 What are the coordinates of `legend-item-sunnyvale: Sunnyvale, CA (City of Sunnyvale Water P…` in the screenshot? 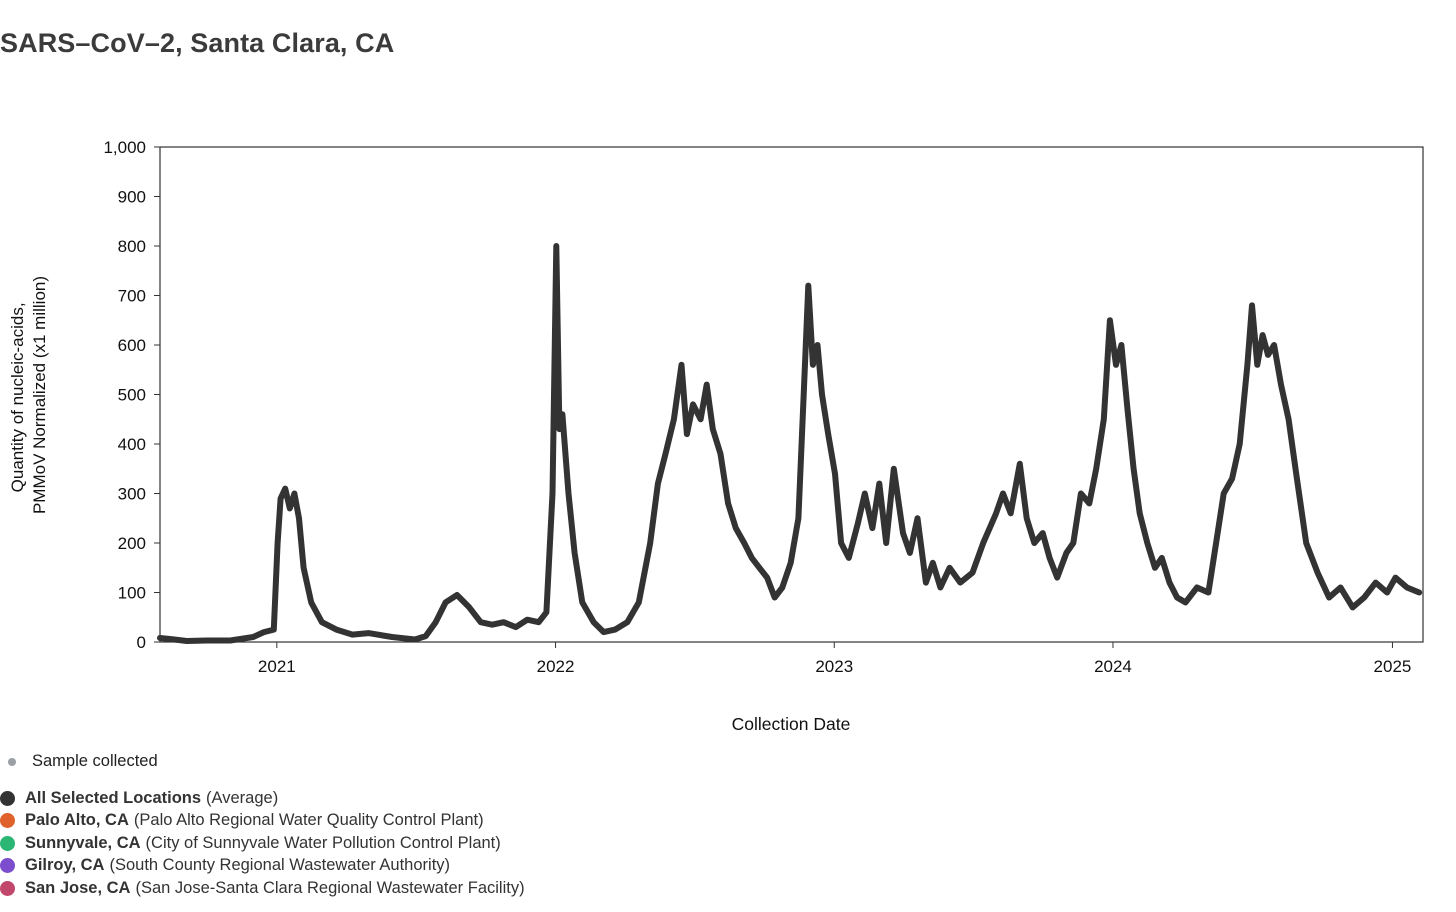 It's located at (262, 843).